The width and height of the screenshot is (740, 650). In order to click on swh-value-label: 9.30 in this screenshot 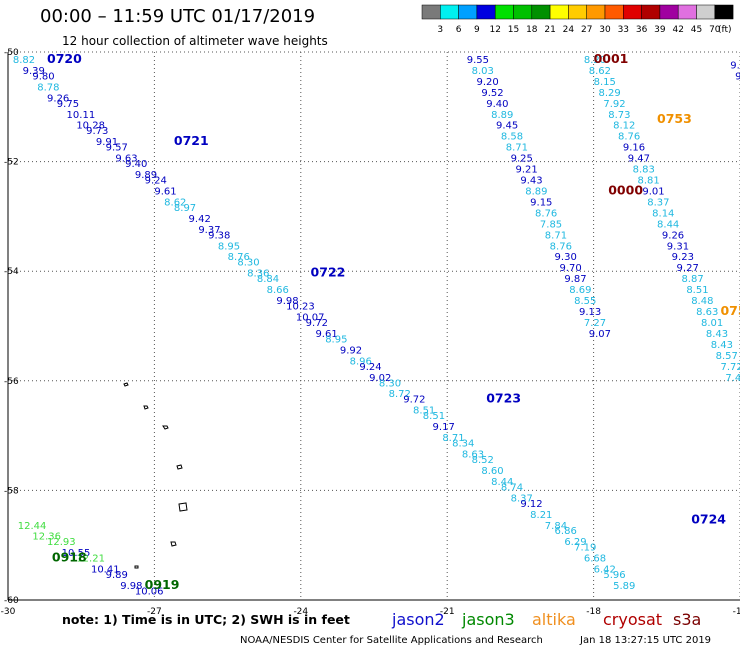, I will do `click(566, 257)`.